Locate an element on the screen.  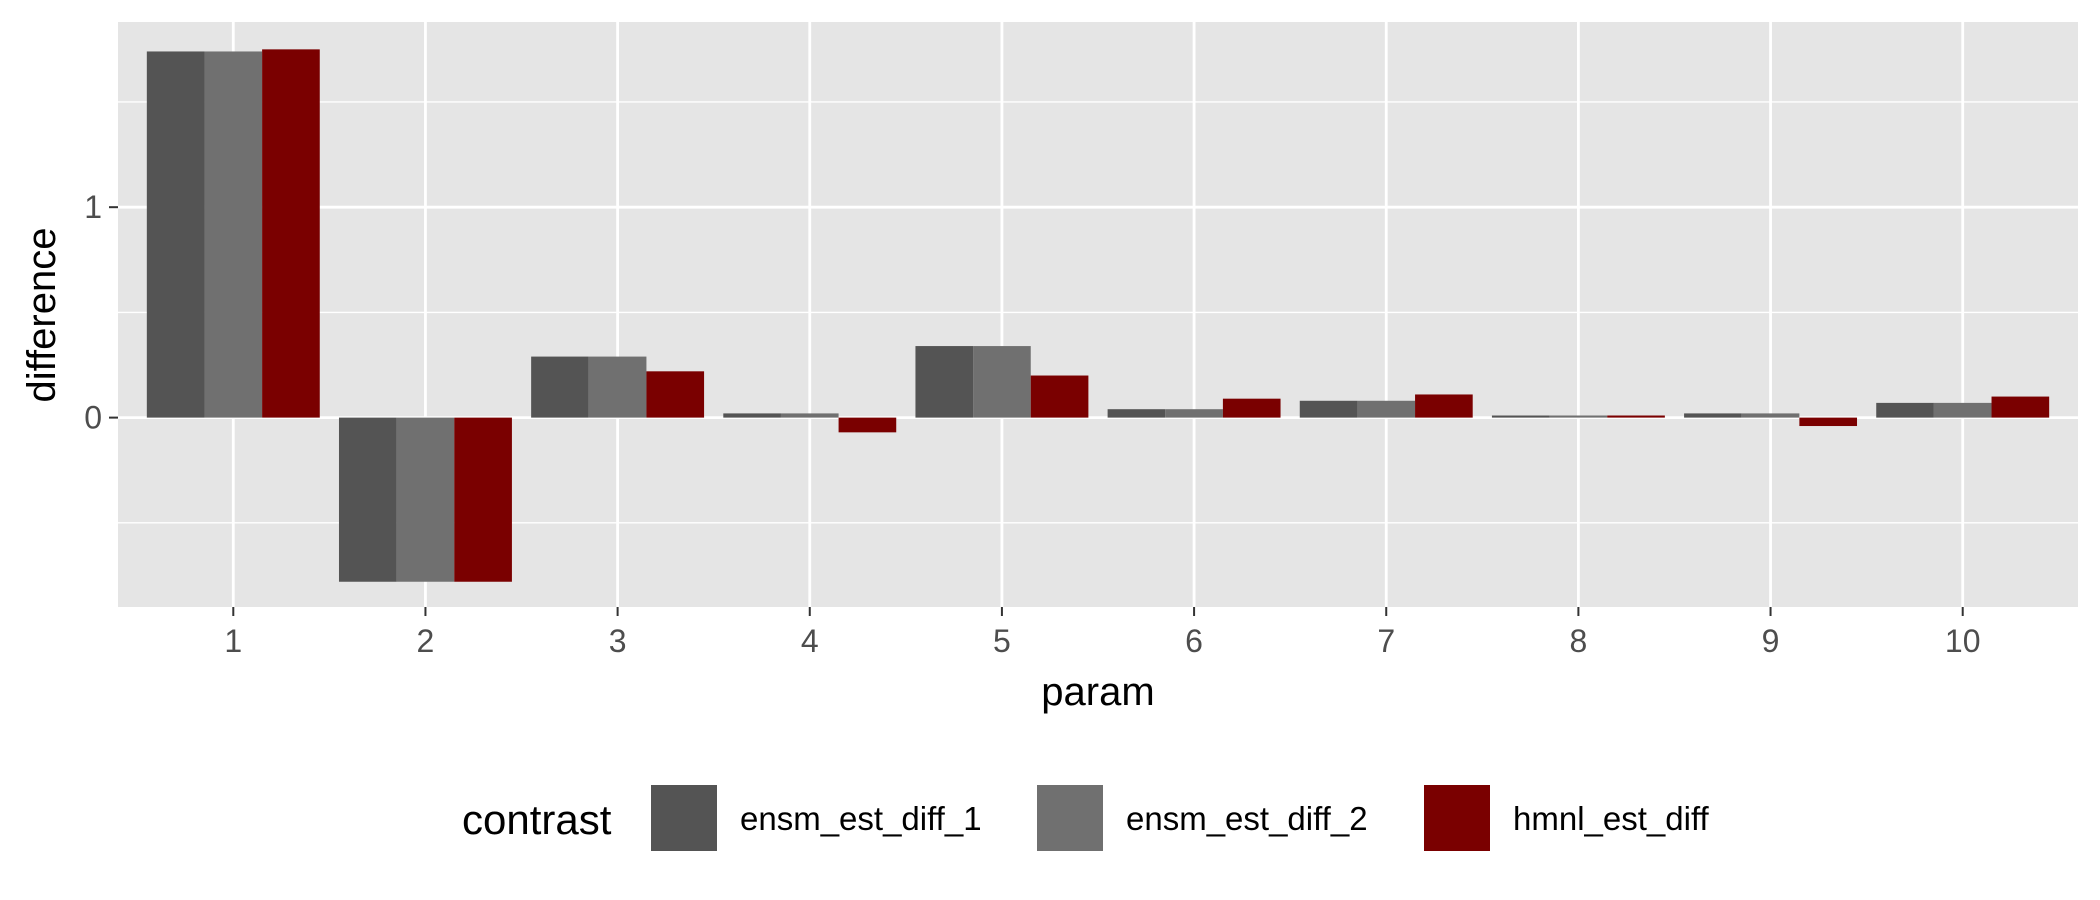
y-tick-label: 0 is located at coordinates (93, 418).